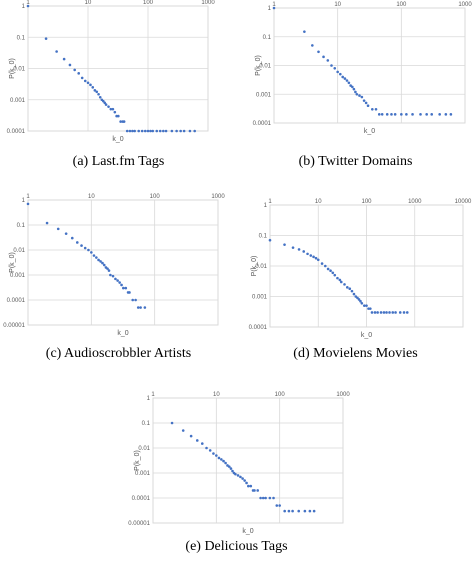 This screenshot has width=474, height=562. What do you see at coordinates (146, 424) in the screenshot?
I see `y-tick-label: 0.1` at bounding box center [146, 424].